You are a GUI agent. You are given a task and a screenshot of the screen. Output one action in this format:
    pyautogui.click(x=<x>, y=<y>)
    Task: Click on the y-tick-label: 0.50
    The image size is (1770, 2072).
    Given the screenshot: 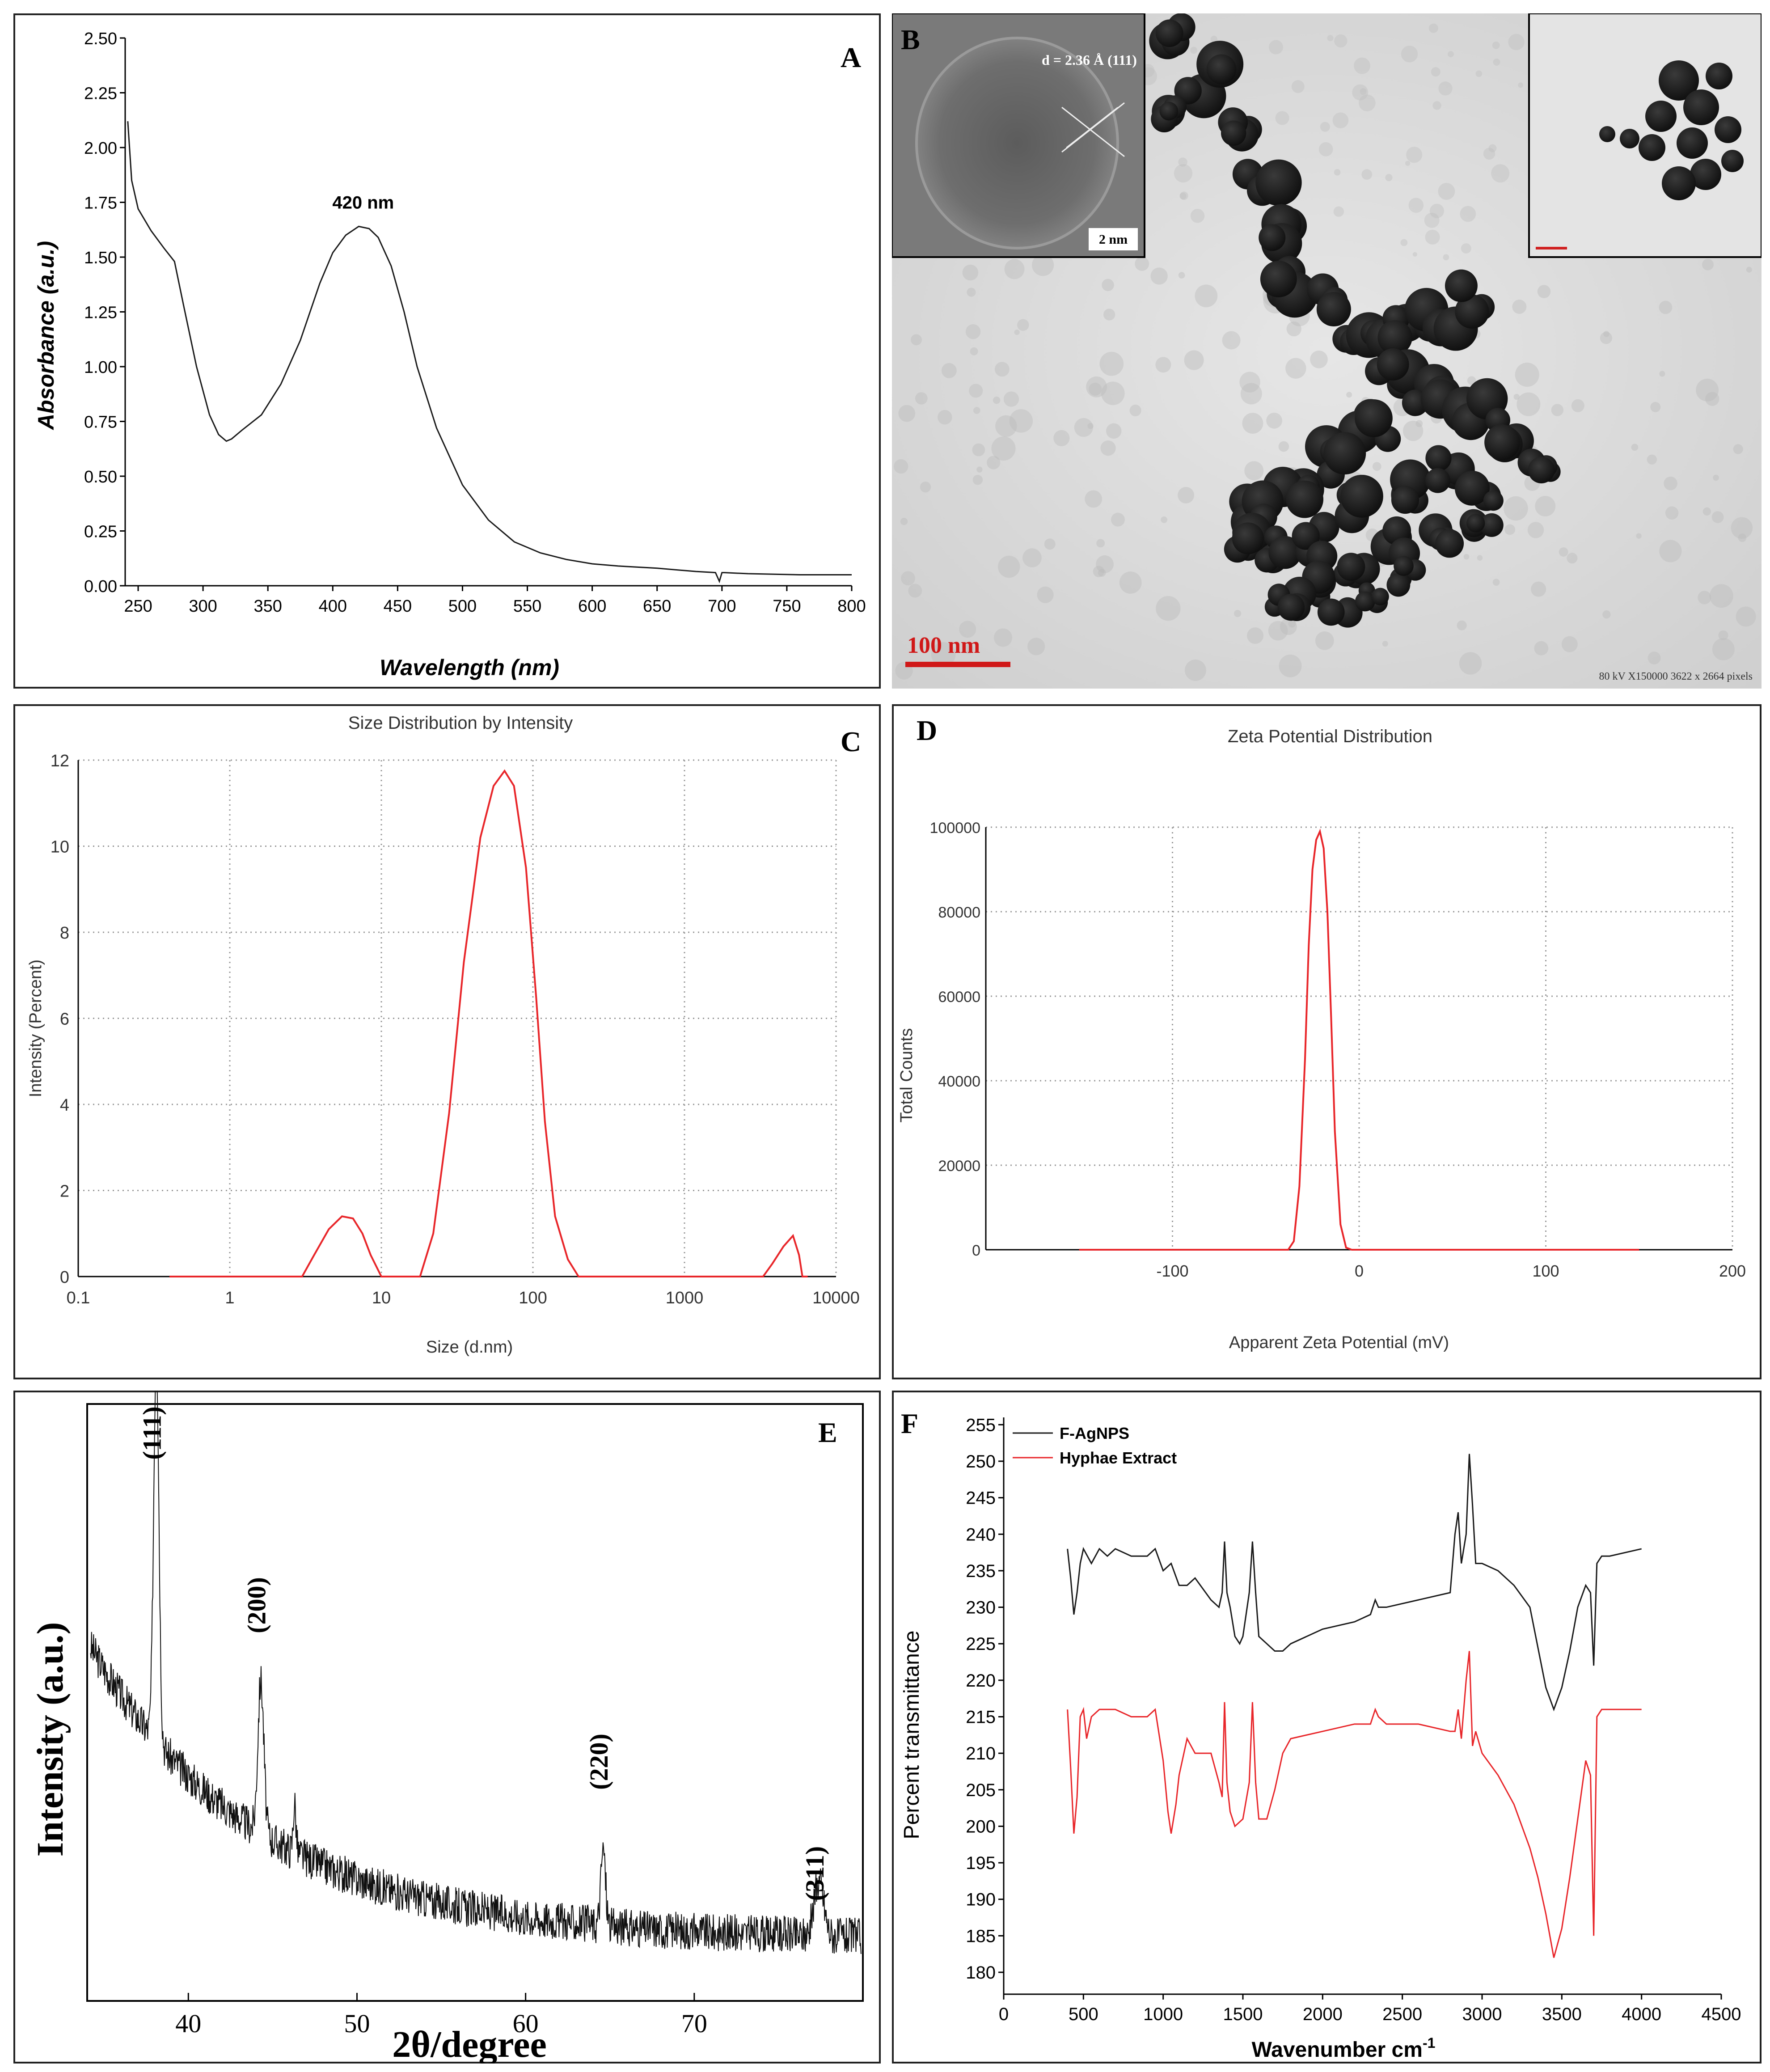 What is the action you would take?
    pyautogui.click(x=100, y=477)
    